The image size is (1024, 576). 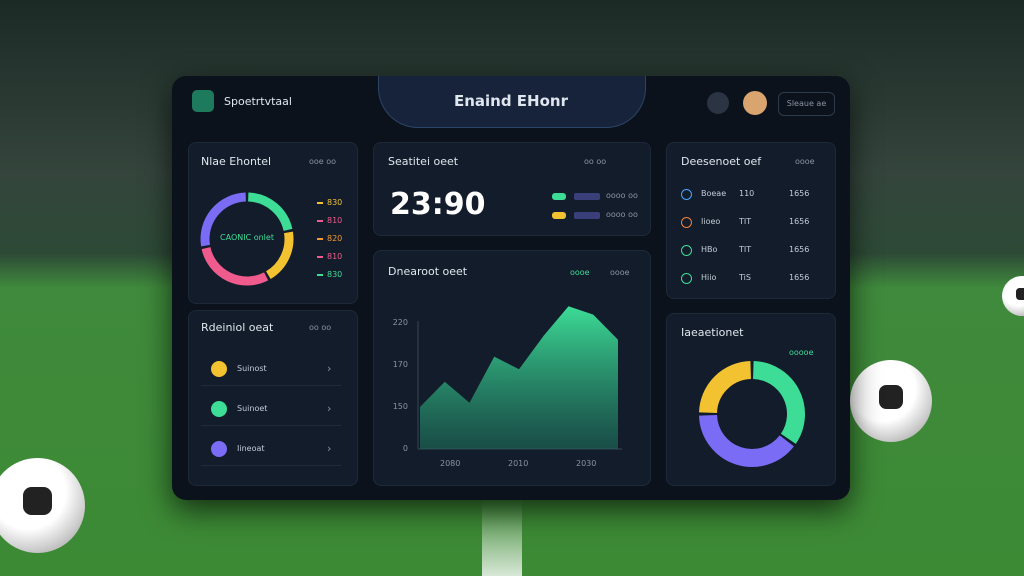 What do you see at coordinates (721, 161) in the screenshot?
I see `card-title: Deesenoet oef` at bounding box center [721, 161].